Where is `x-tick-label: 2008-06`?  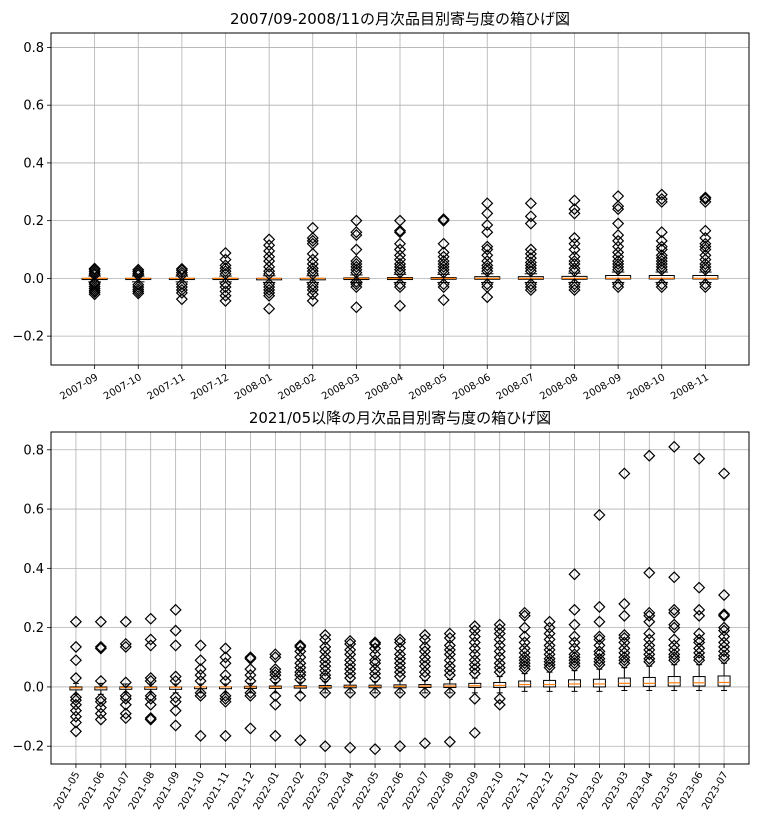 x-tick-label: 2008-06 is located at coordinates (472, 387).